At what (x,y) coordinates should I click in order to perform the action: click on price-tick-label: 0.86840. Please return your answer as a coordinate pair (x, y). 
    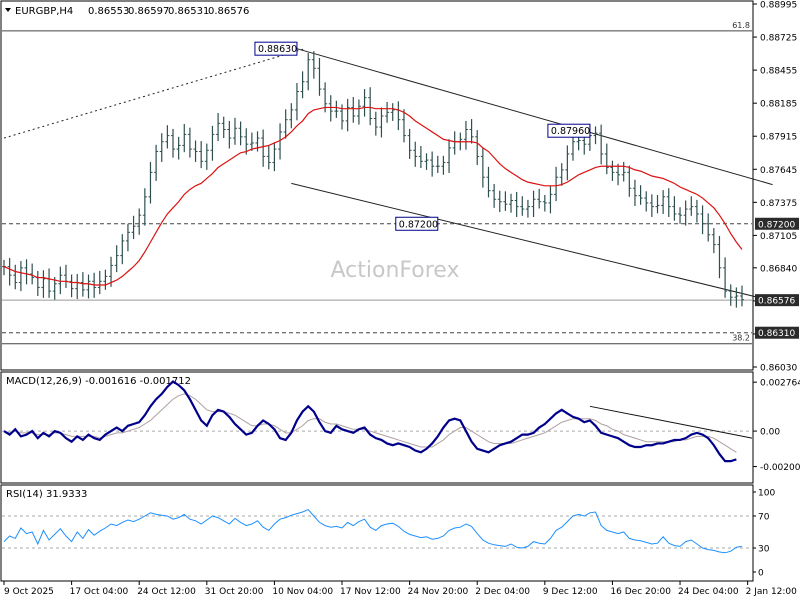
    Looking at the image, I should click on (778, 269).